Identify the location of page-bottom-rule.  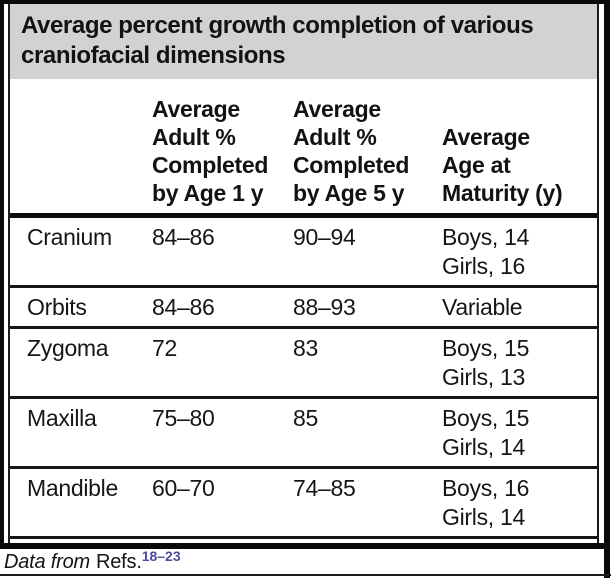
(305, 575).